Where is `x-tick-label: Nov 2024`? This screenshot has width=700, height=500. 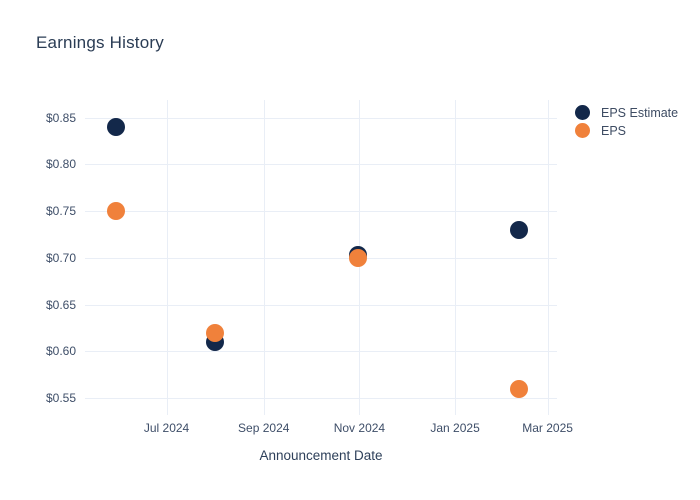
x-tick-label: Nov 2024 is located at coordinates (359, 428).